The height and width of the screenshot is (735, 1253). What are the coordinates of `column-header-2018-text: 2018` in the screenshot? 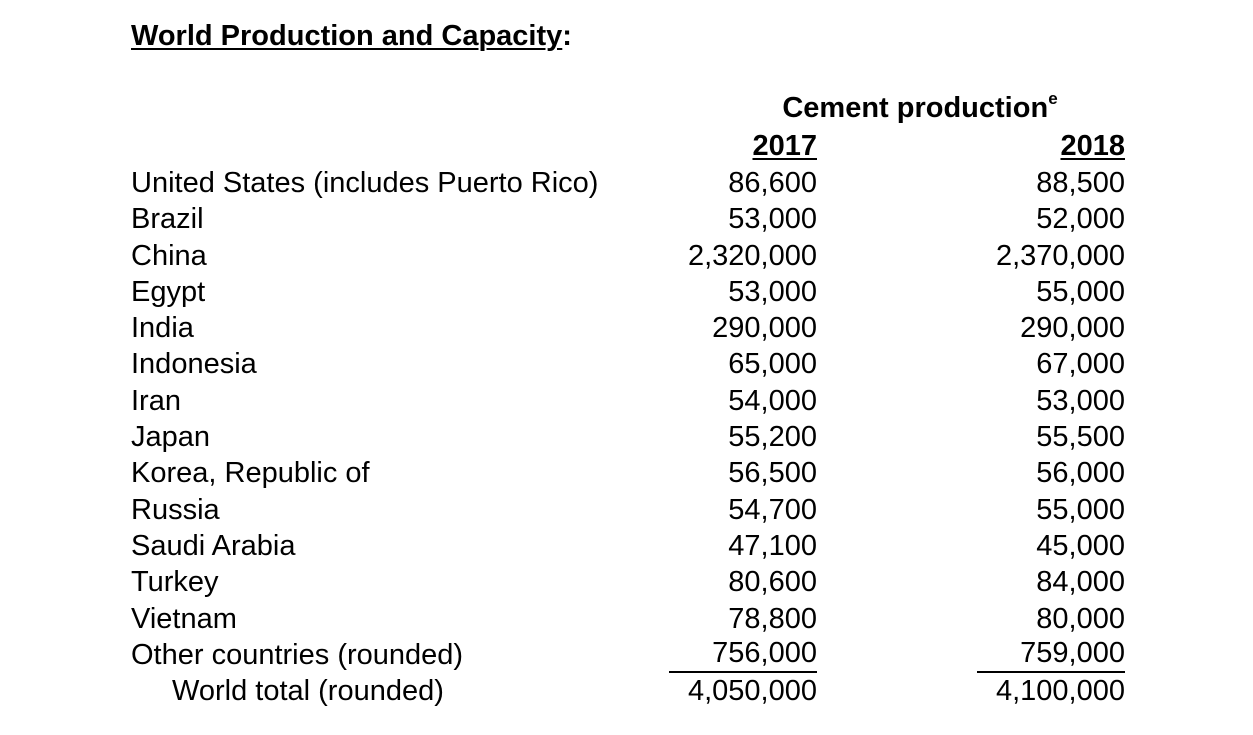 It's located at (1092, 146).